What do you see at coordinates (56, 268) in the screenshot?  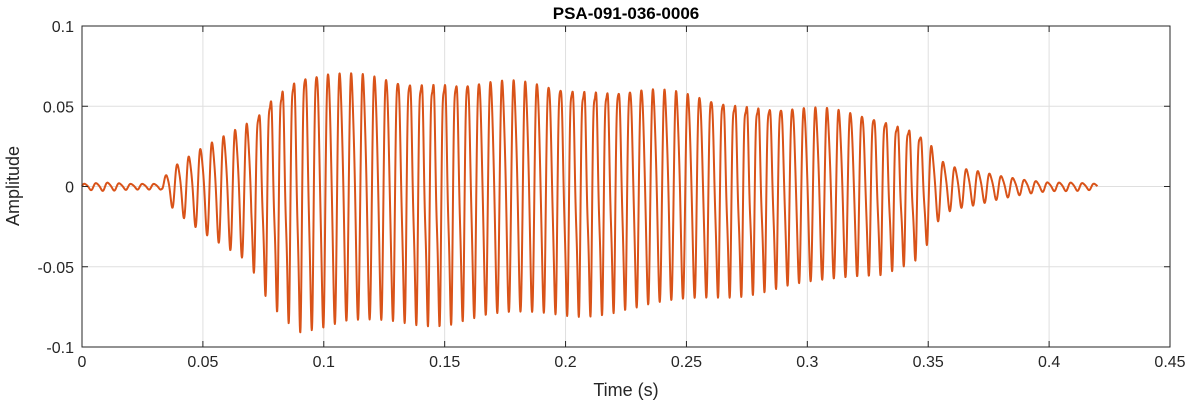 I see `y-tick-label: -0.05` at bounding box center [56, 268].